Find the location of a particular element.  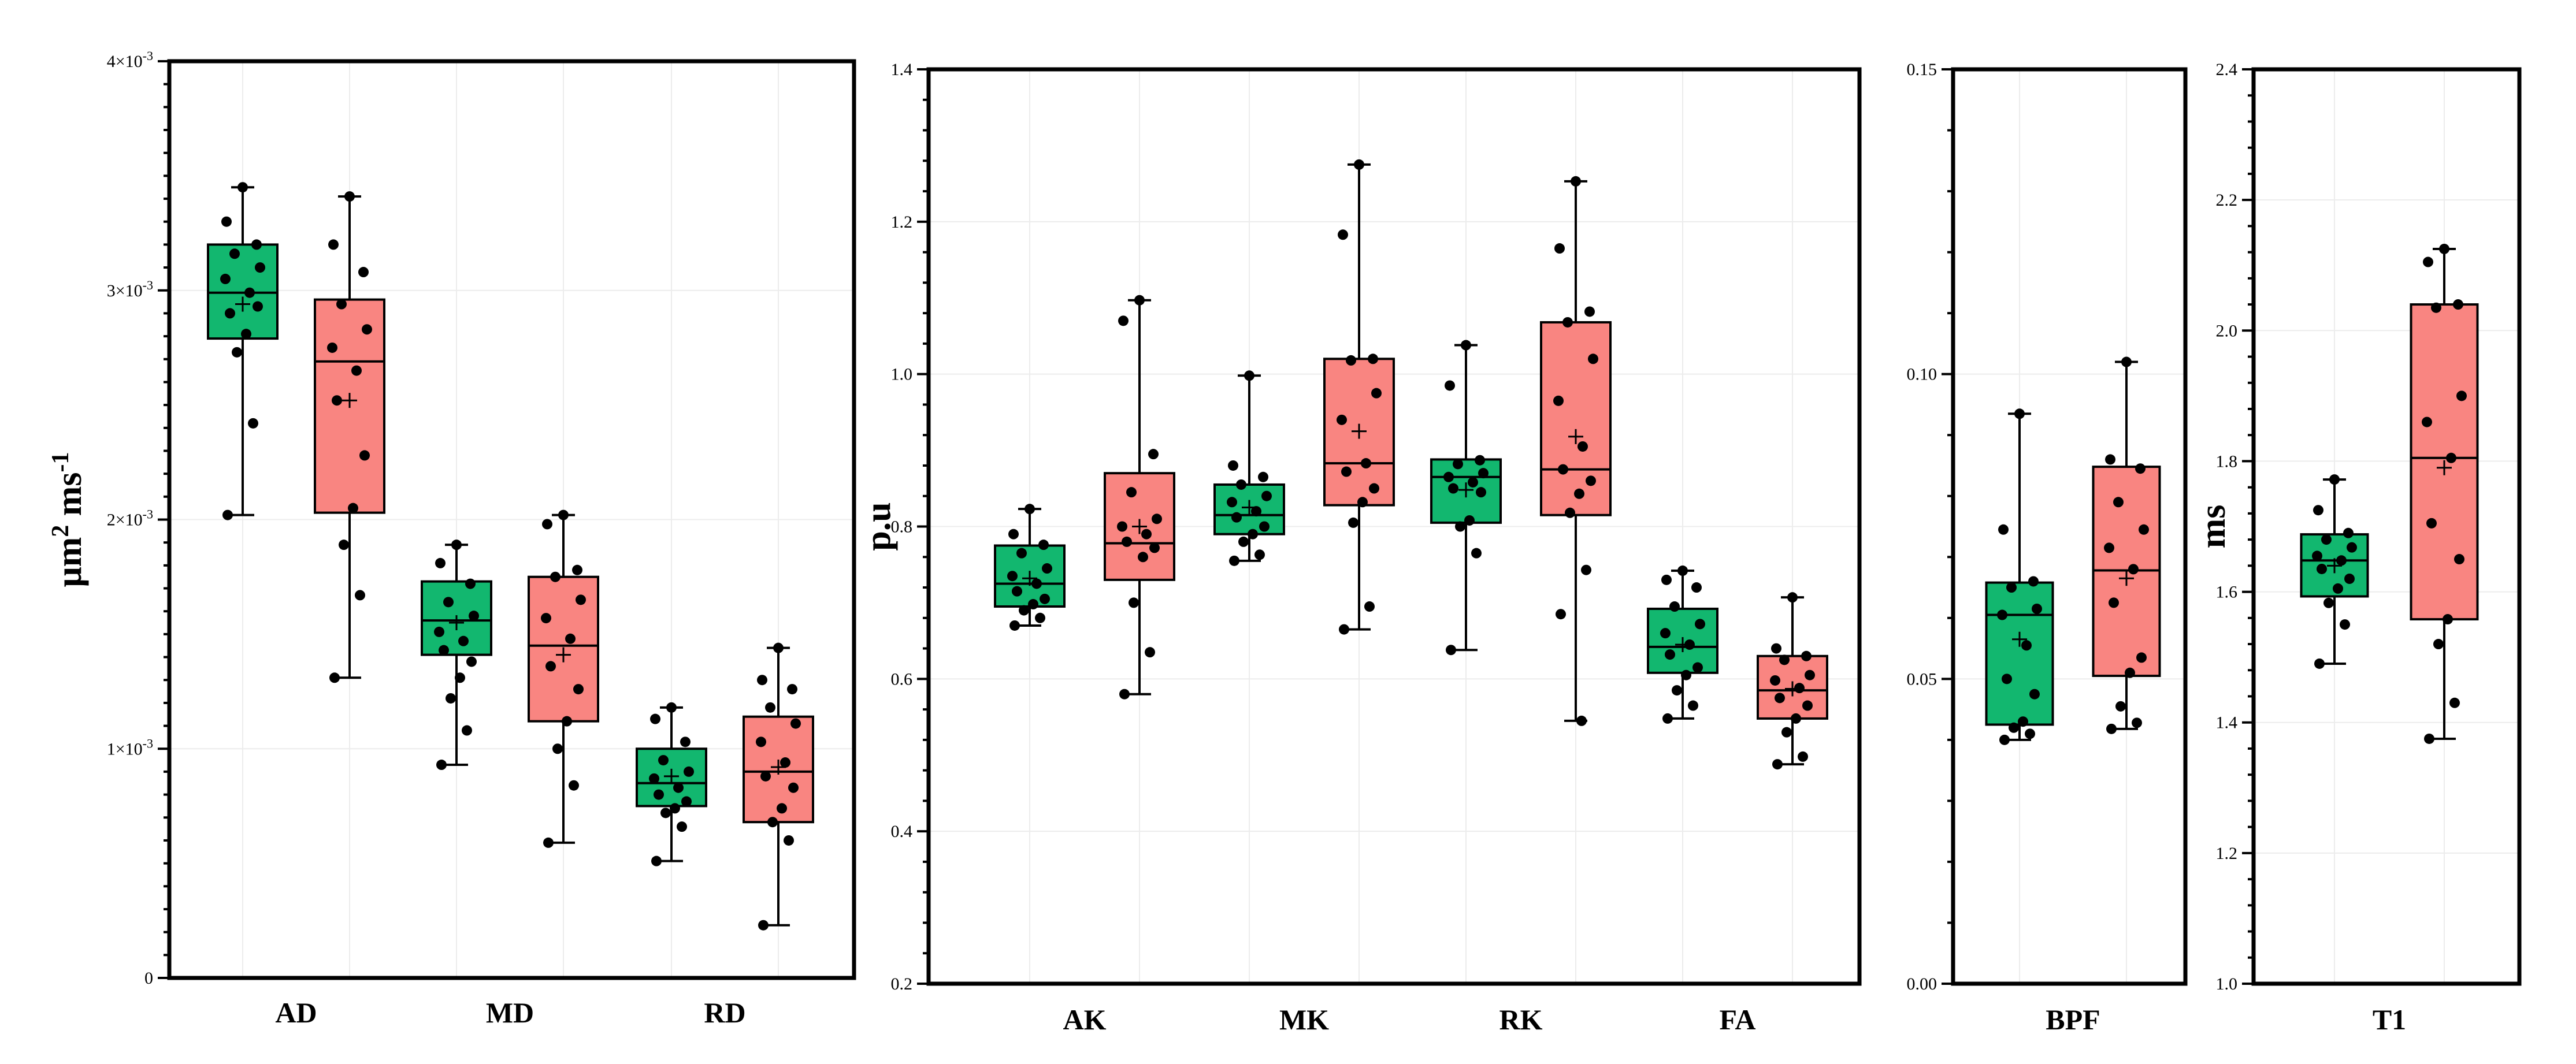

y-tick-label: 2×10⁻³ is located at coordinates (130, 518).